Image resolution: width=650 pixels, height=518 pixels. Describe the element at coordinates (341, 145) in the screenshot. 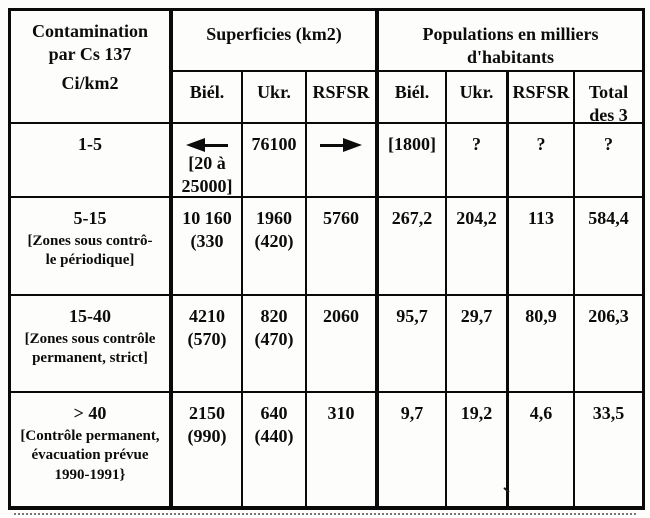

I see `arrow-right-icon` at that location.